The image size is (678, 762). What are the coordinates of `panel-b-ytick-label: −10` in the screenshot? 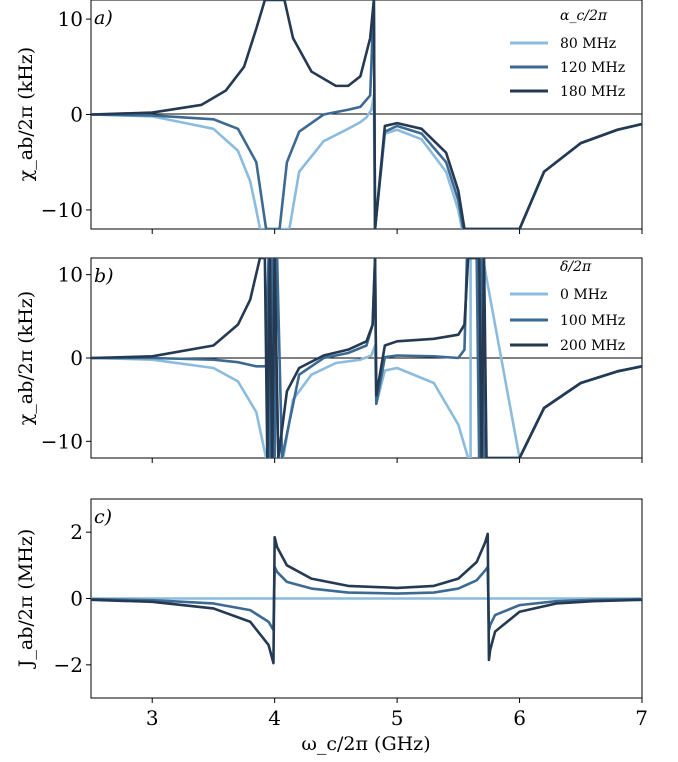 It's located at (62, 441).